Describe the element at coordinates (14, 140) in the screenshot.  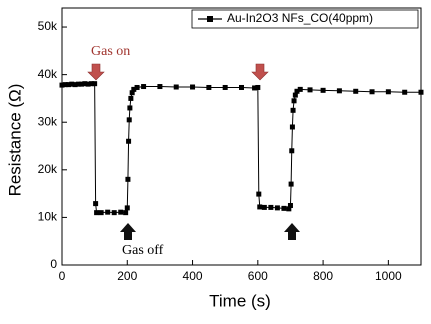
I see `y-axis-title: Resistance (Ω)` at that location.